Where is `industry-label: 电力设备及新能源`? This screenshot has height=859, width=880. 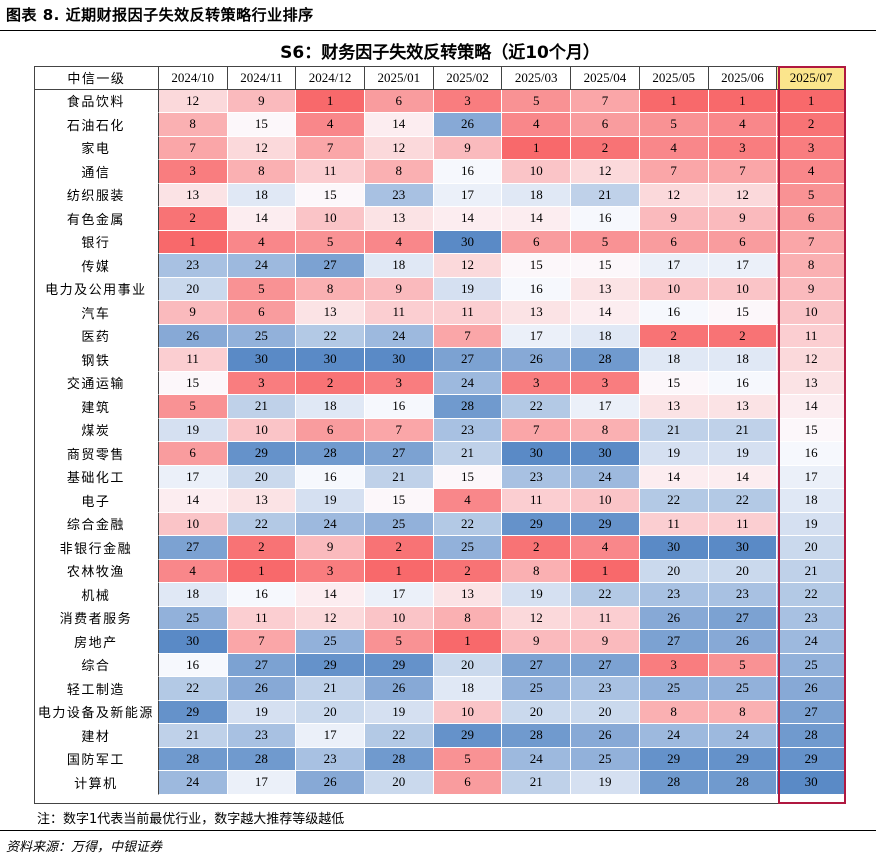
industry-label: 电力设备及新能源 is located at coordinates (96, 712).